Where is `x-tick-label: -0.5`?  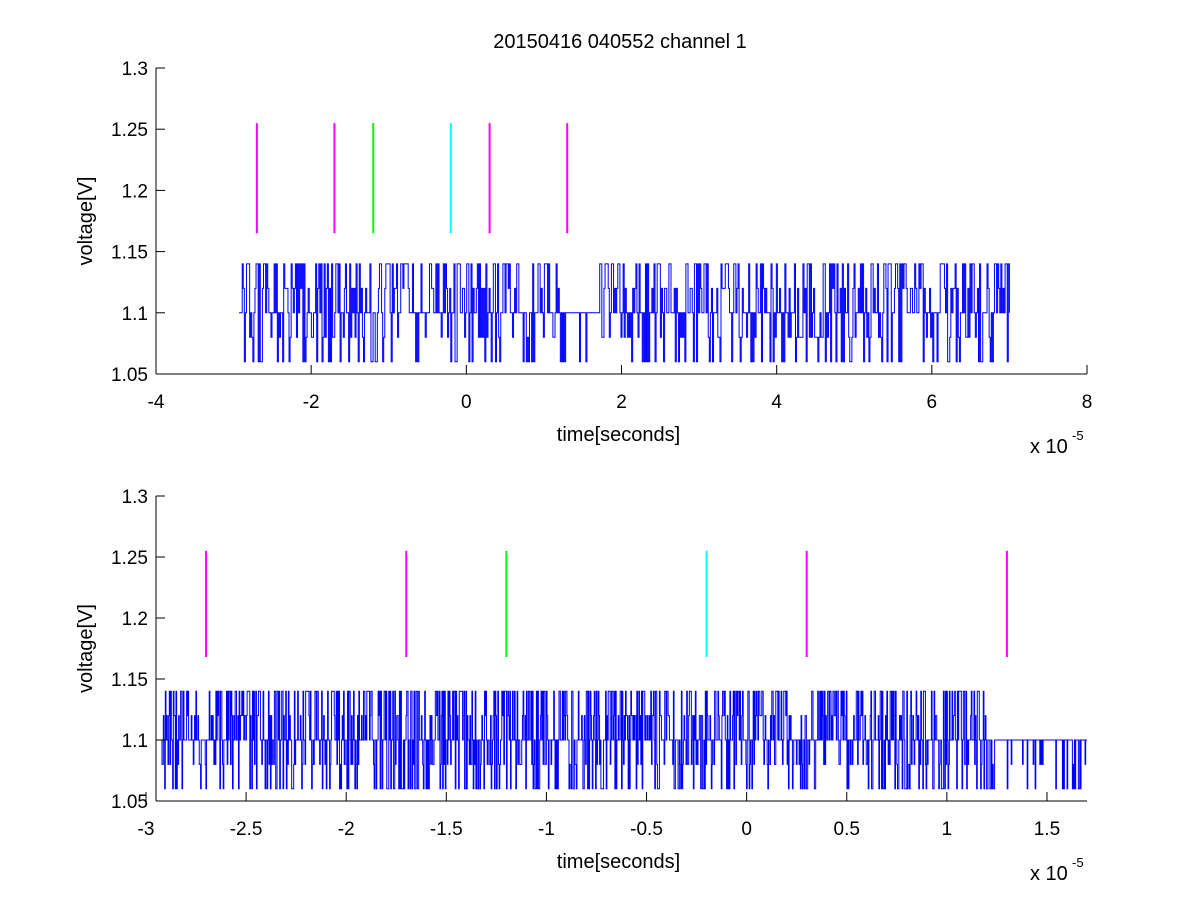 x-tick-label: -0.5 is located at coordinates (646, 829).